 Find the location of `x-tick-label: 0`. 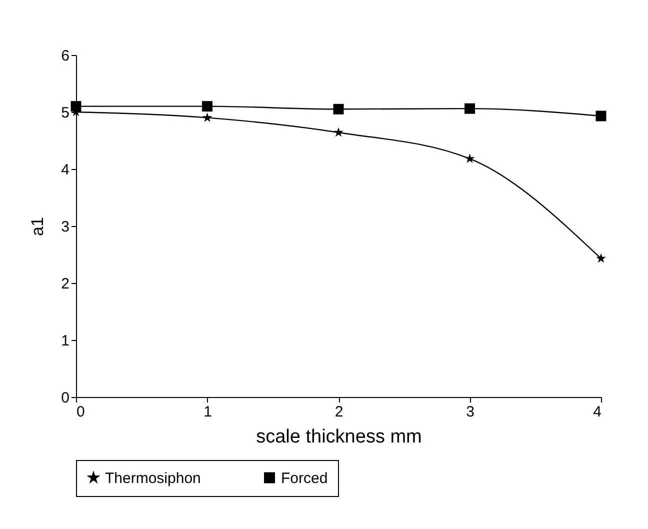

x-tick-label: 0 is located at coordinates (80, 412).